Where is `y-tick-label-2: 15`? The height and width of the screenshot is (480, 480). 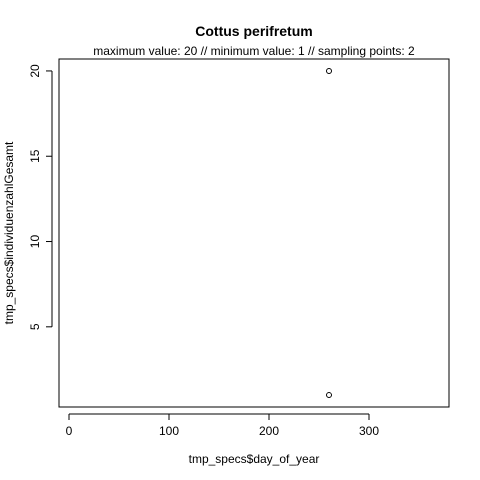 y-tick-label-2: 15 is located at coordinates (35, 156).